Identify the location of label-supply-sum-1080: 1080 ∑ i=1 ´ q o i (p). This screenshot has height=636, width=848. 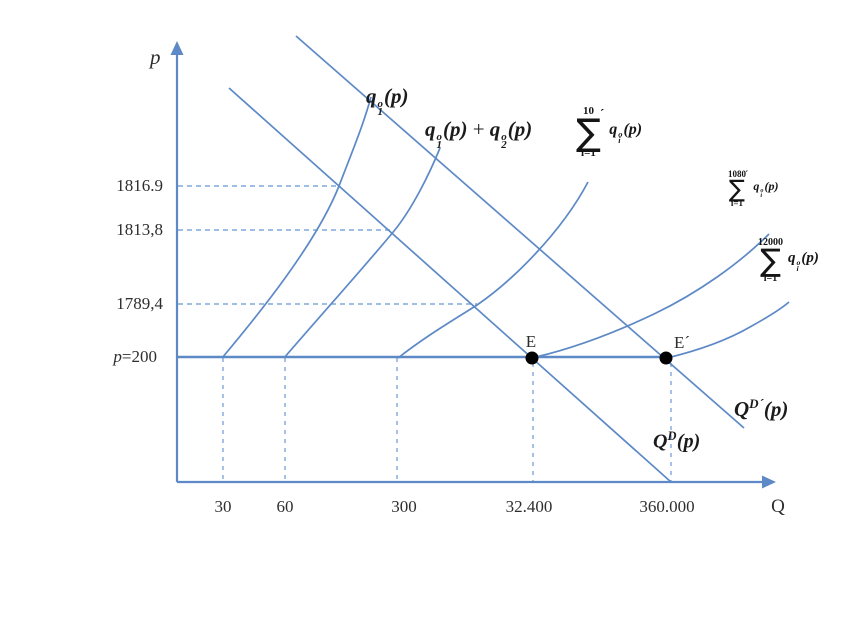
(753, 189).